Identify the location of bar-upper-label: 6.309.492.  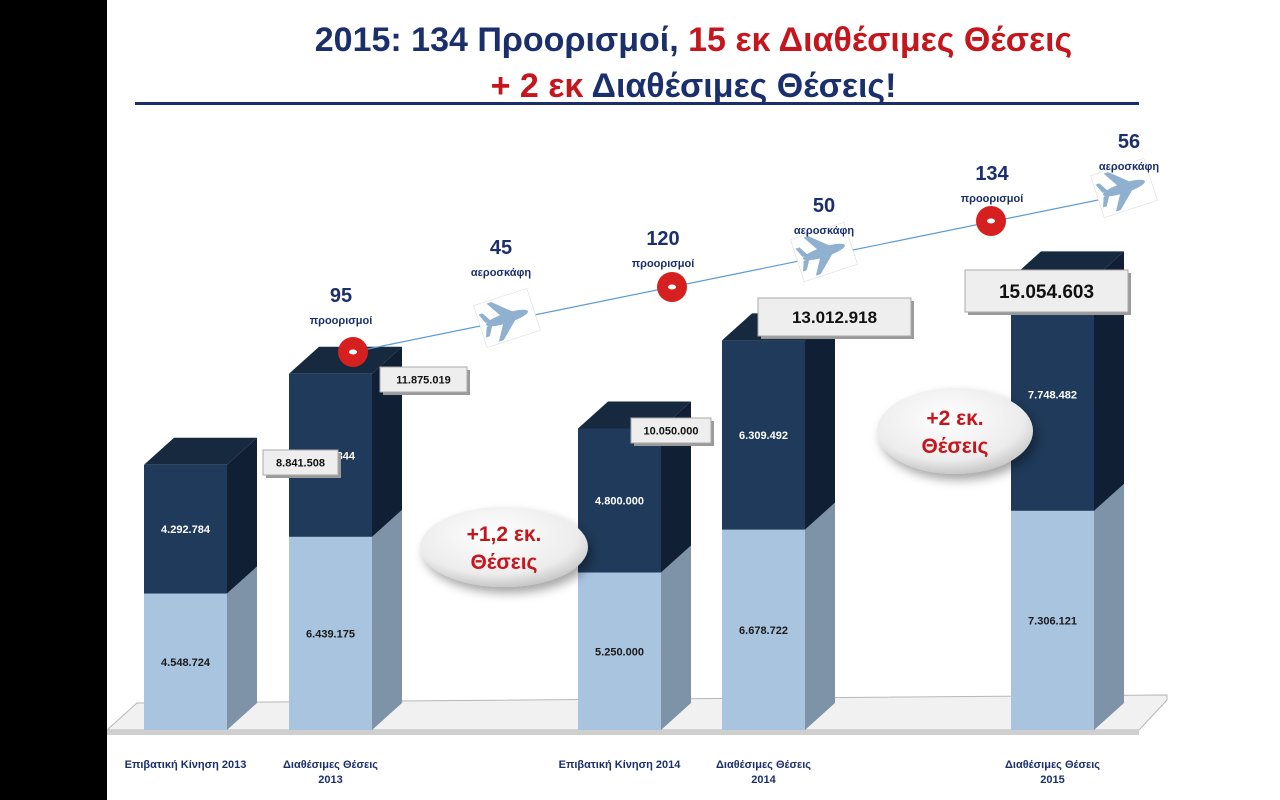
(763, 436).